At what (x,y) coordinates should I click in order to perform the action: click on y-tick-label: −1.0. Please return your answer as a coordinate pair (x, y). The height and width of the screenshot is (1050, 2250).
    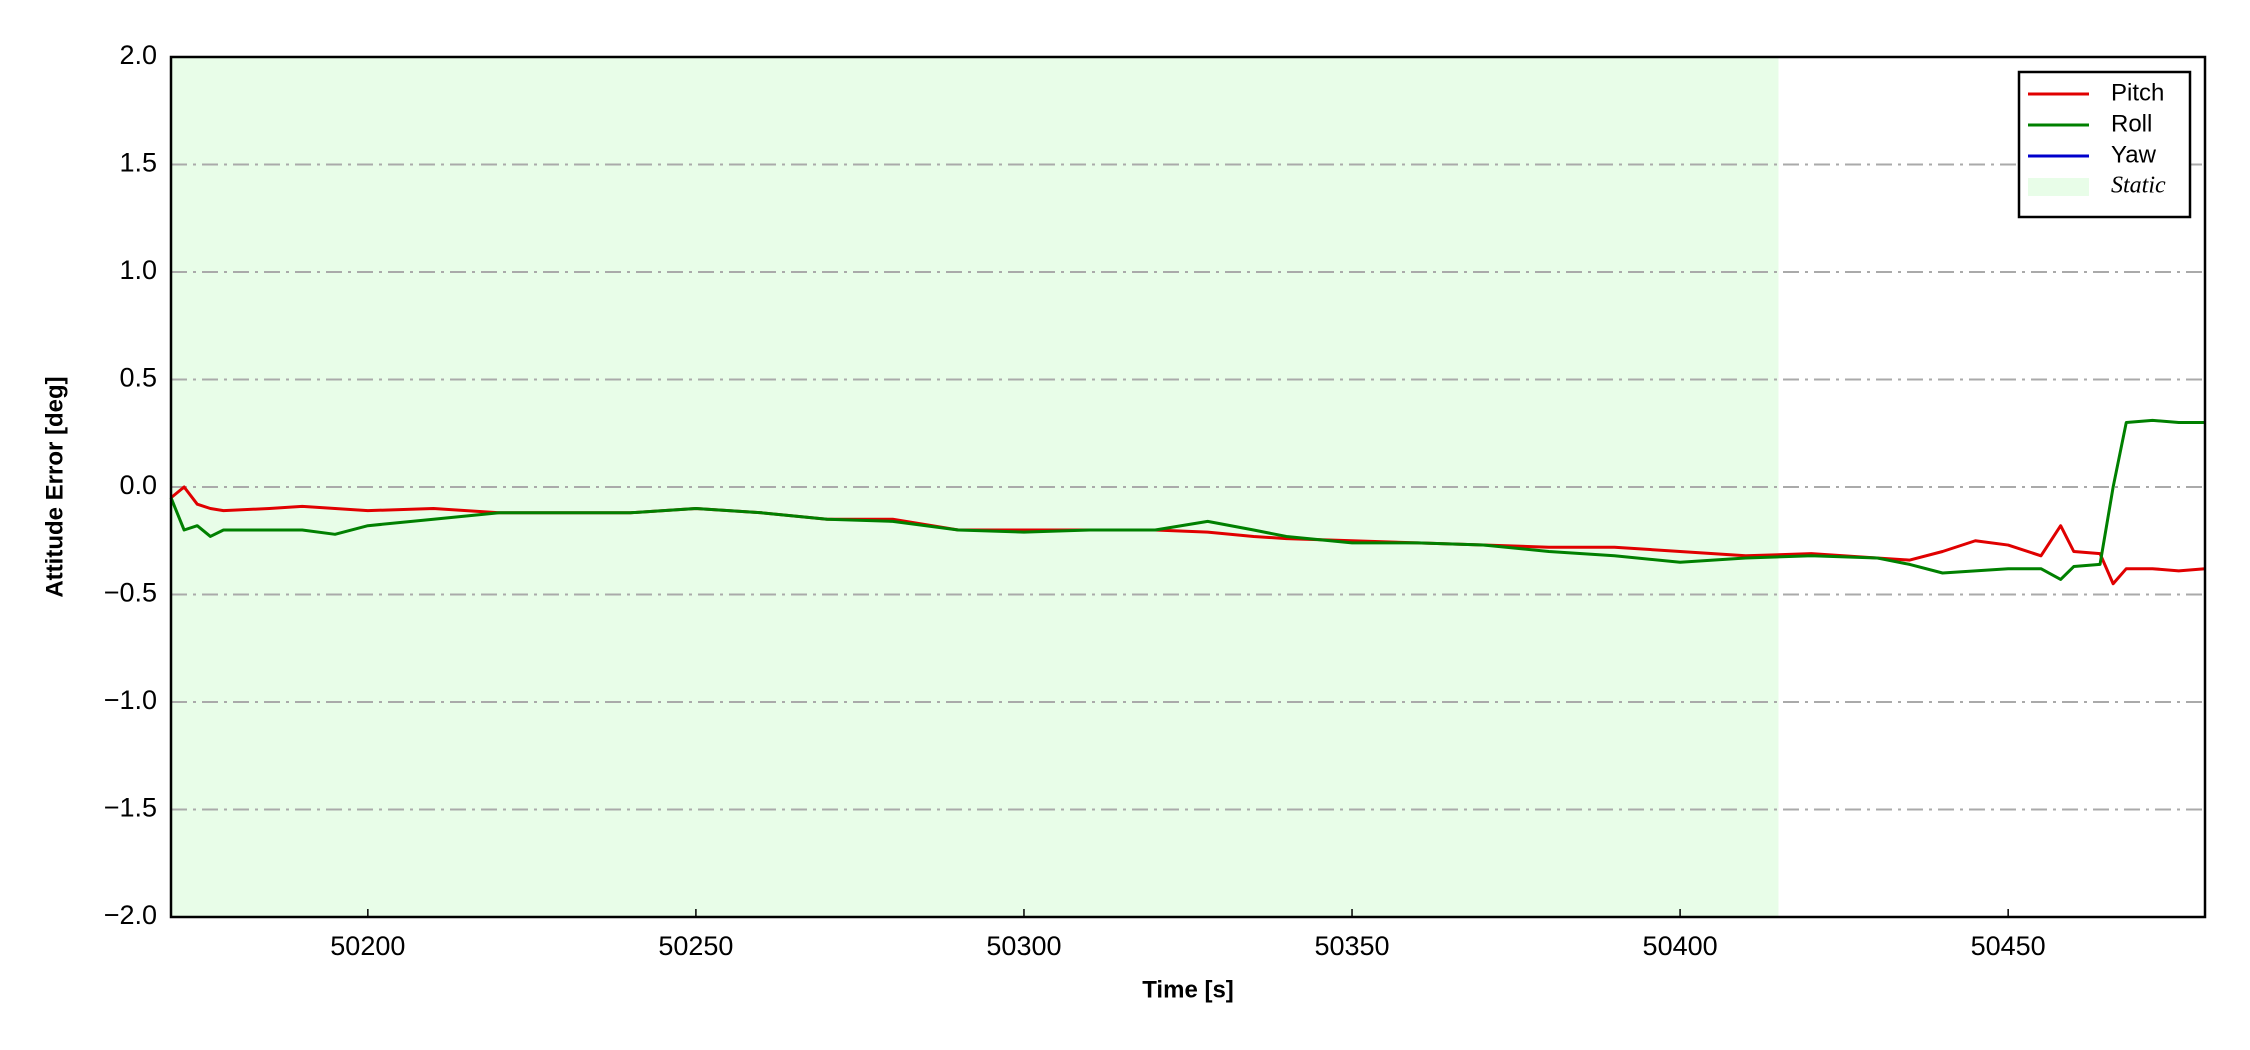
    Looking at the image, I should click on (130, 700).